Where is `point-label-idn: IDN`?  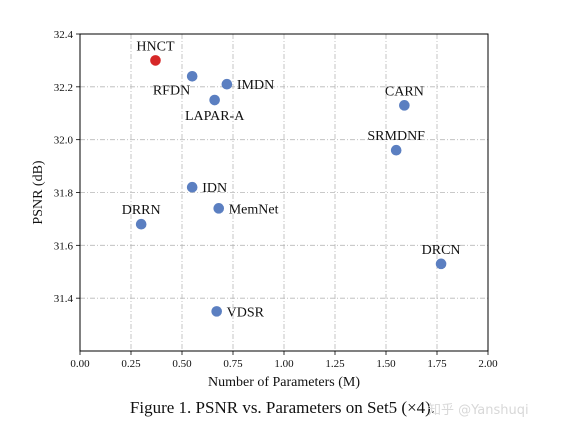 point-label-idn: IDN is located at coordinates (214, 188).